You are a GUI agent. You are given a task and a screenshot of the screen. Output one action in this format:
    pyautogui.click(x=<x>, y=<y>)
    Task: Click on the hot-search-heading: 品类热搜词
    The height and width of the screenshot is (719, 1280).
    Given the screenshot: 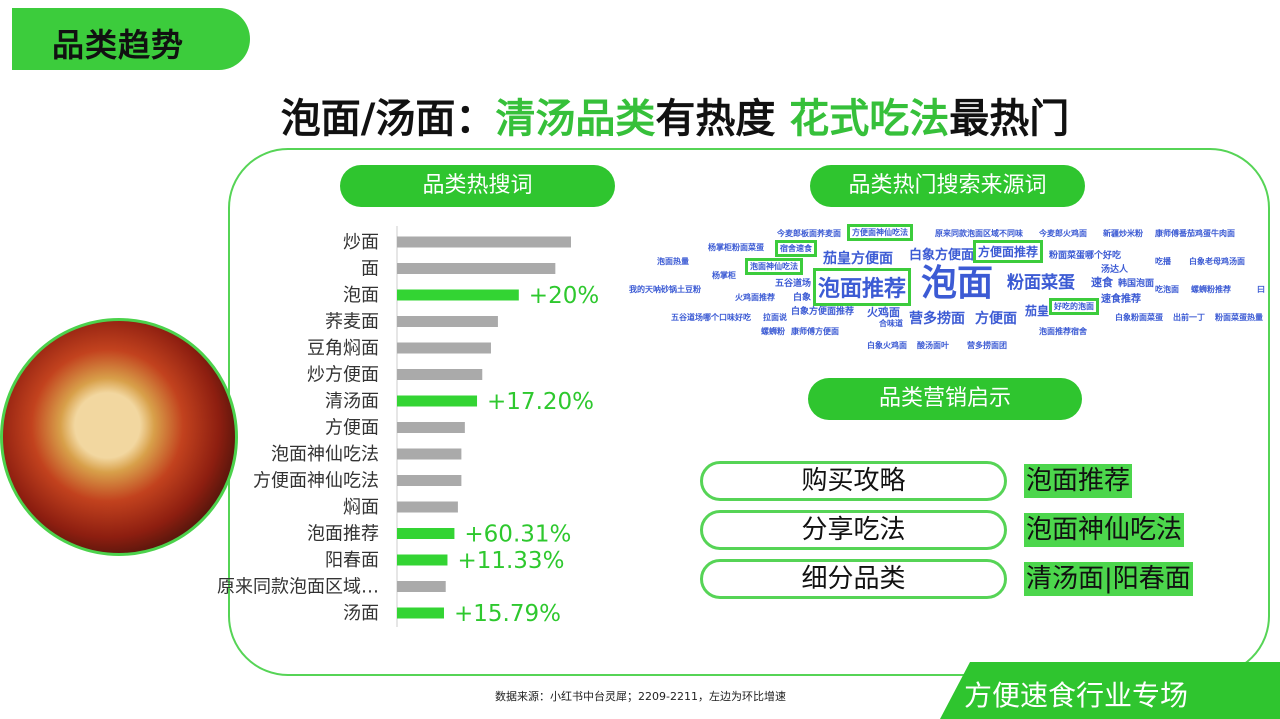 What is the action you would take?
    pyautogui.click(x=477, y=186)
    